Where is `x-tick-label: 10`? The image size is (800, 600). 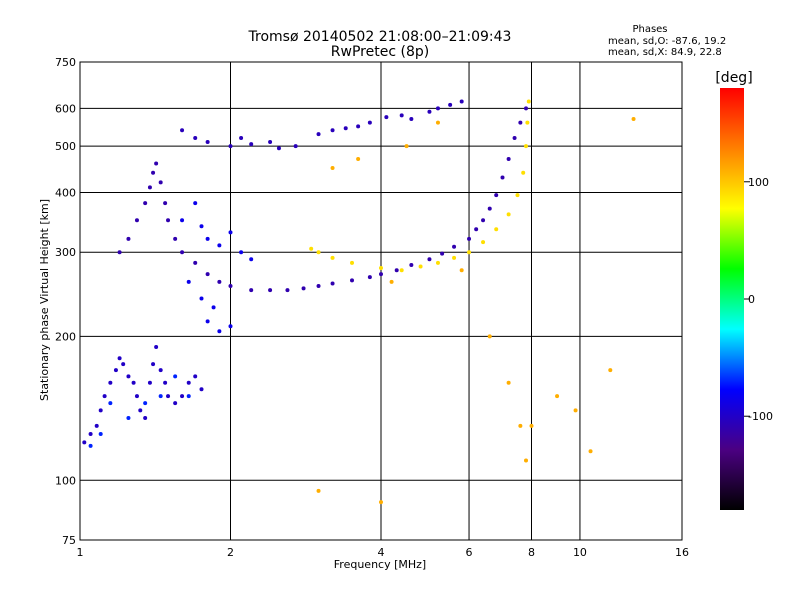 x-tick-label: 10 is located at coordinates (580, 552).